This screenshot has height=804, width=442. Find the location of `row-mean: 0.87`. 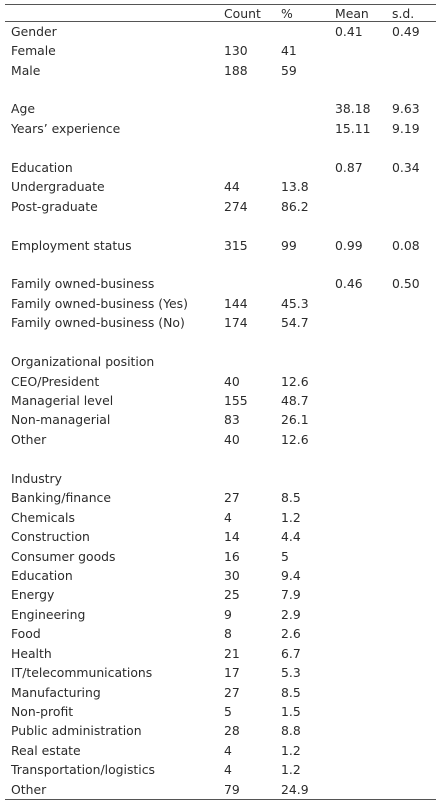

row-mean: 0.87 is located at coordinates (349, 167).